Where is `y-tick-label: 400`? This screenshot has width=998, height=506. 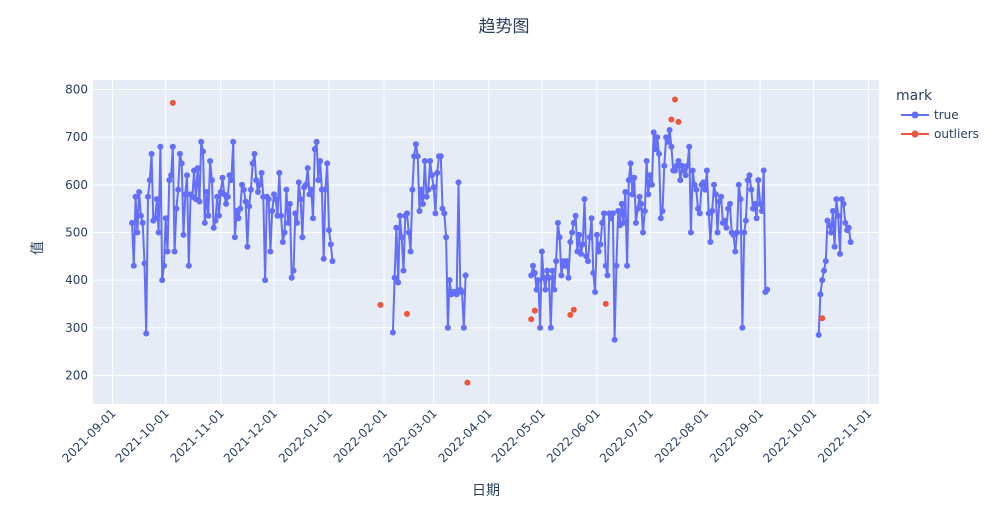
y-tick-label: 400 is located at coordinates (76, 280).